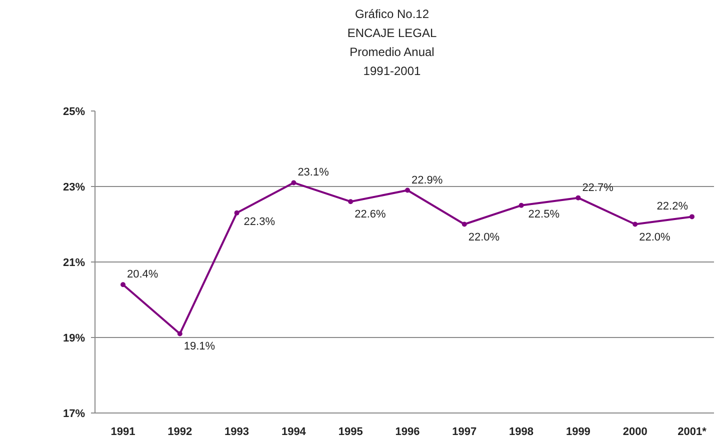 The image size is (722, 448). What do you see at coordinates (578, 432) in the screenshot?
I see `x-tick-label: 1999` at bounding box center [578, 432].